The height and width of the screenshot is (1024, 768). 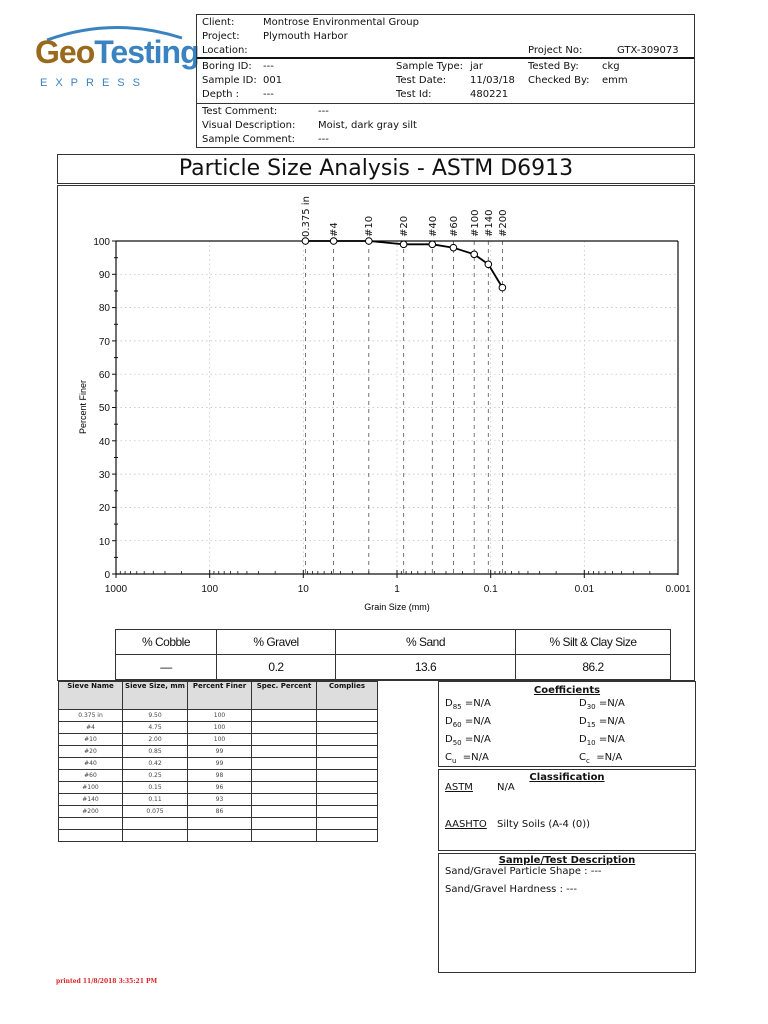 I want to click on client-label: Client:, so click(x=218, y=22).